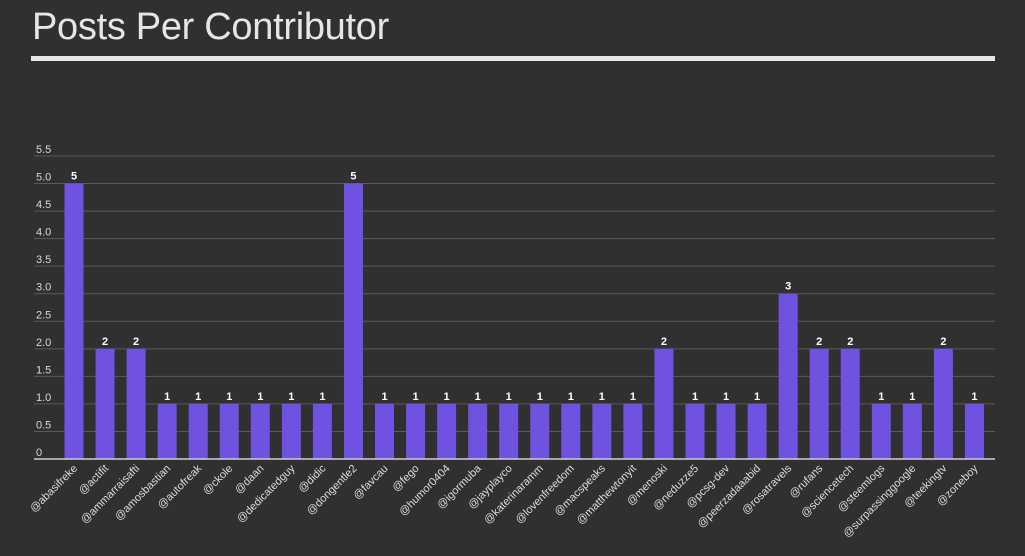  What do you see at coordinates (43, 370) in the screenshot?
I see `y-tick-label: 1.5` at bounding box center [43, 370].